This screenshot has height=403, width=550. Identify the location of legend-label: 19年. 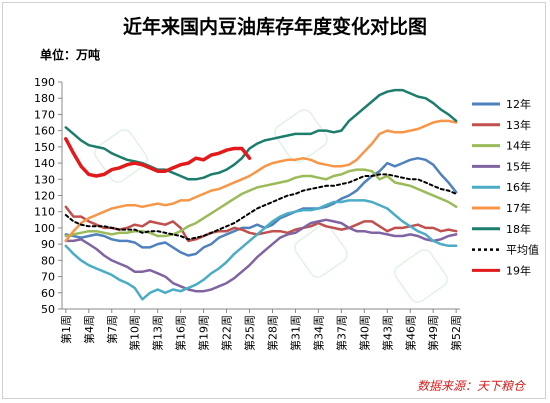
(518, 270).